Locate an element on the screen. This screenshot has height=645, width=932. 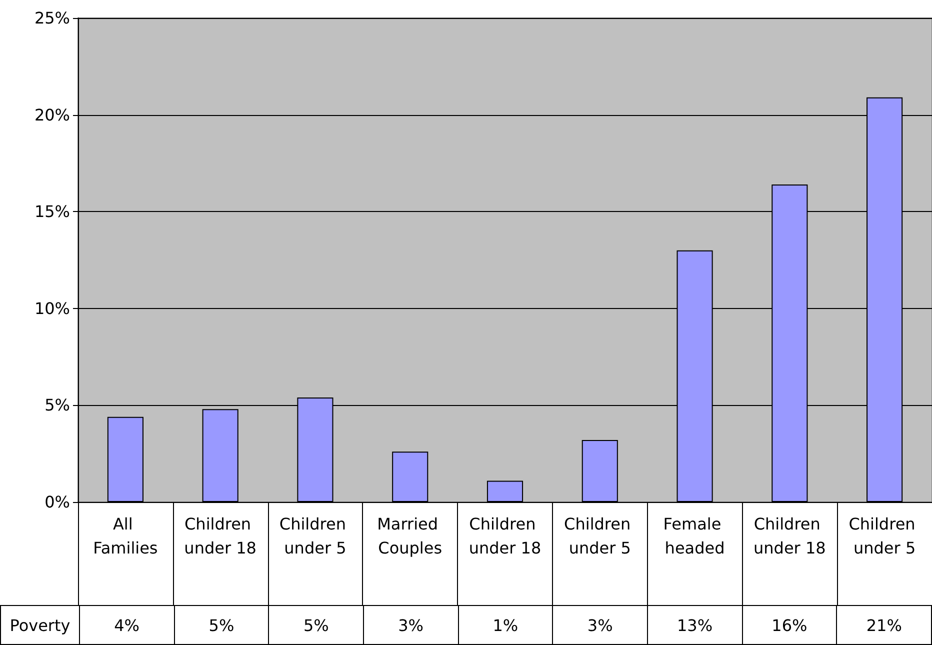
y-tick-label: 25% is located at coordinates (52, 18).